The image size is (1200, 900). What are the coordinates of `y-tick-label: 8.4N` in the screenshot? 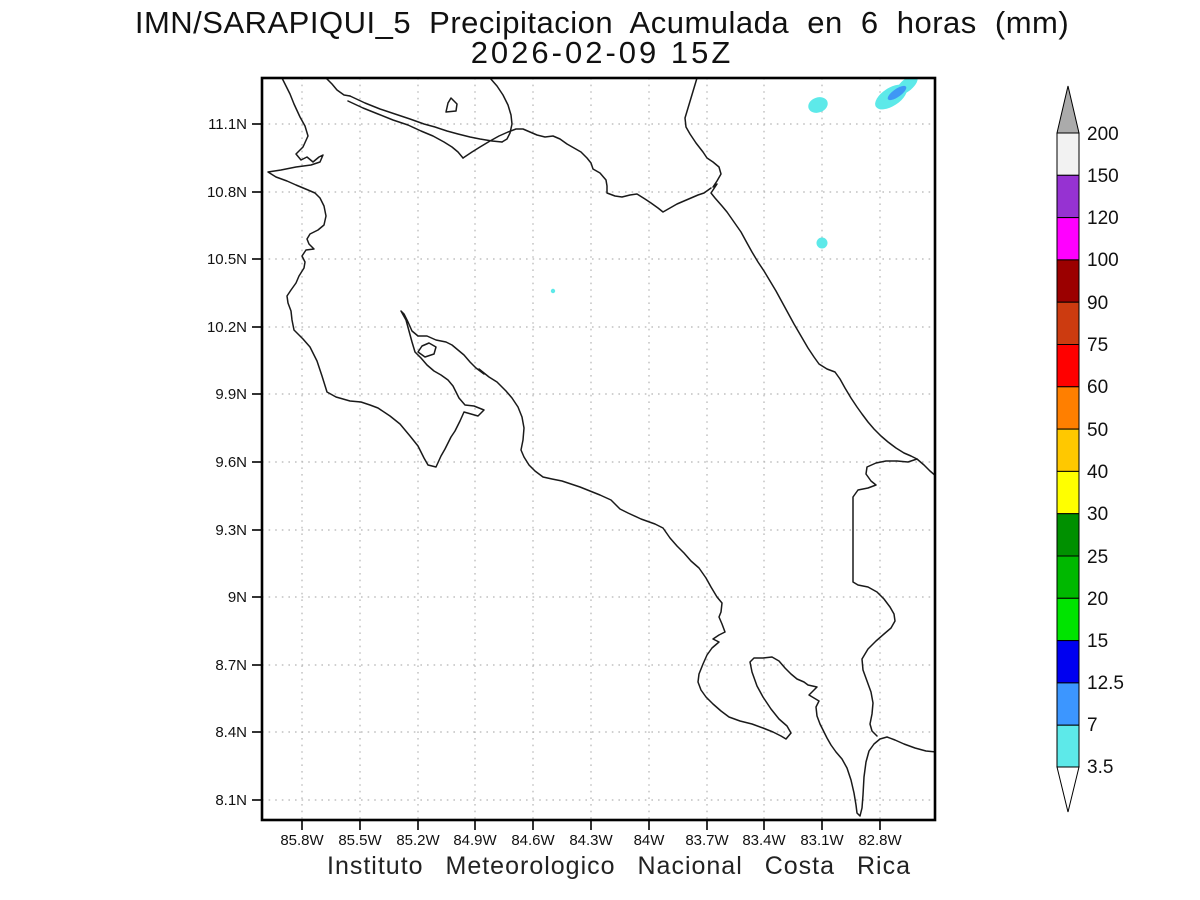 It's located at (231, 732).